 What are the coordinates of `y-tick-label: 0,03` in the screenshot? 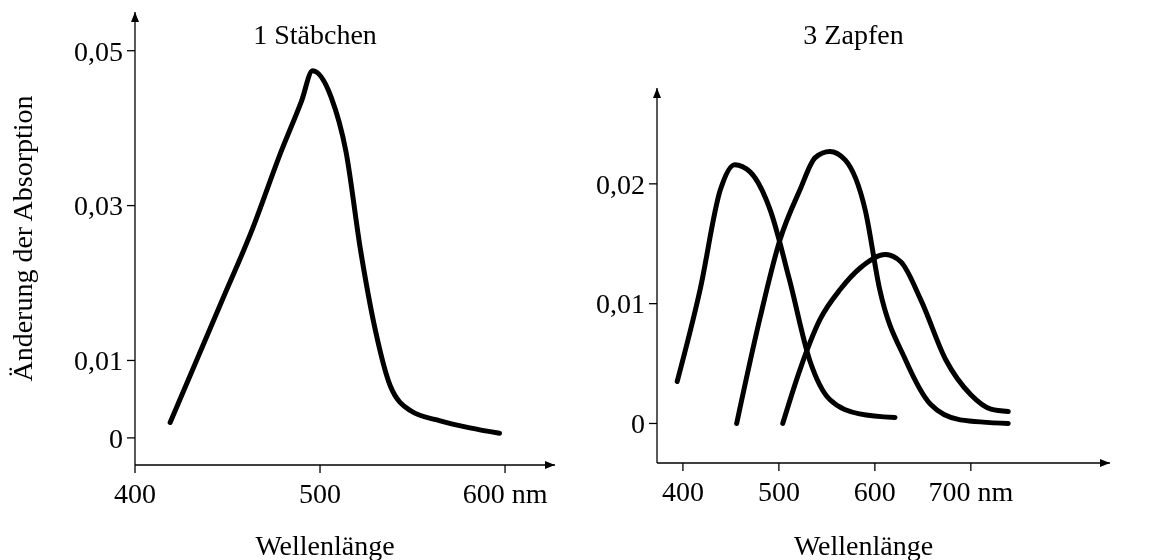 It's located at (98, 206).